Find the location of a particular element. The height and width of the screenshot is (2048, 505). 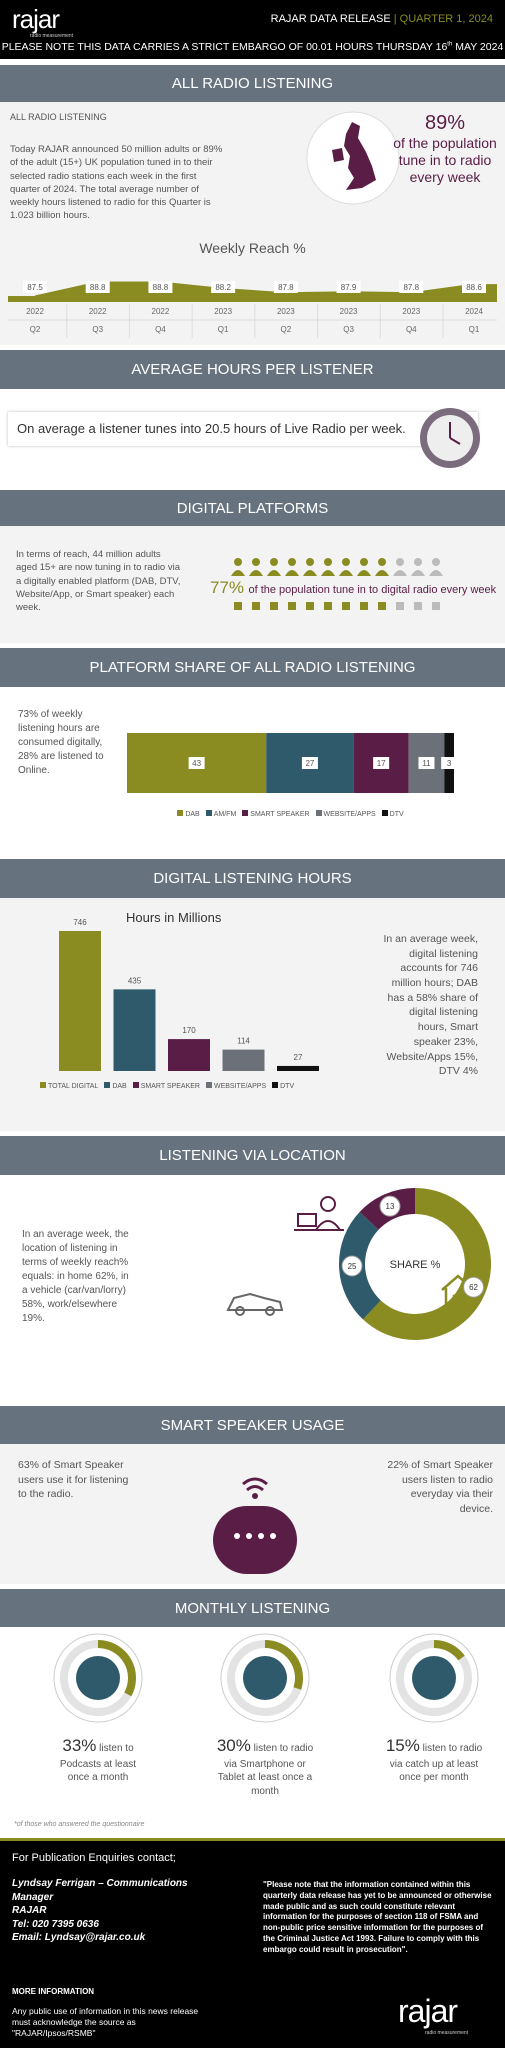

section-heading: AVERAGE HOURS PER LISTENER is located at coordinates (252, 369).